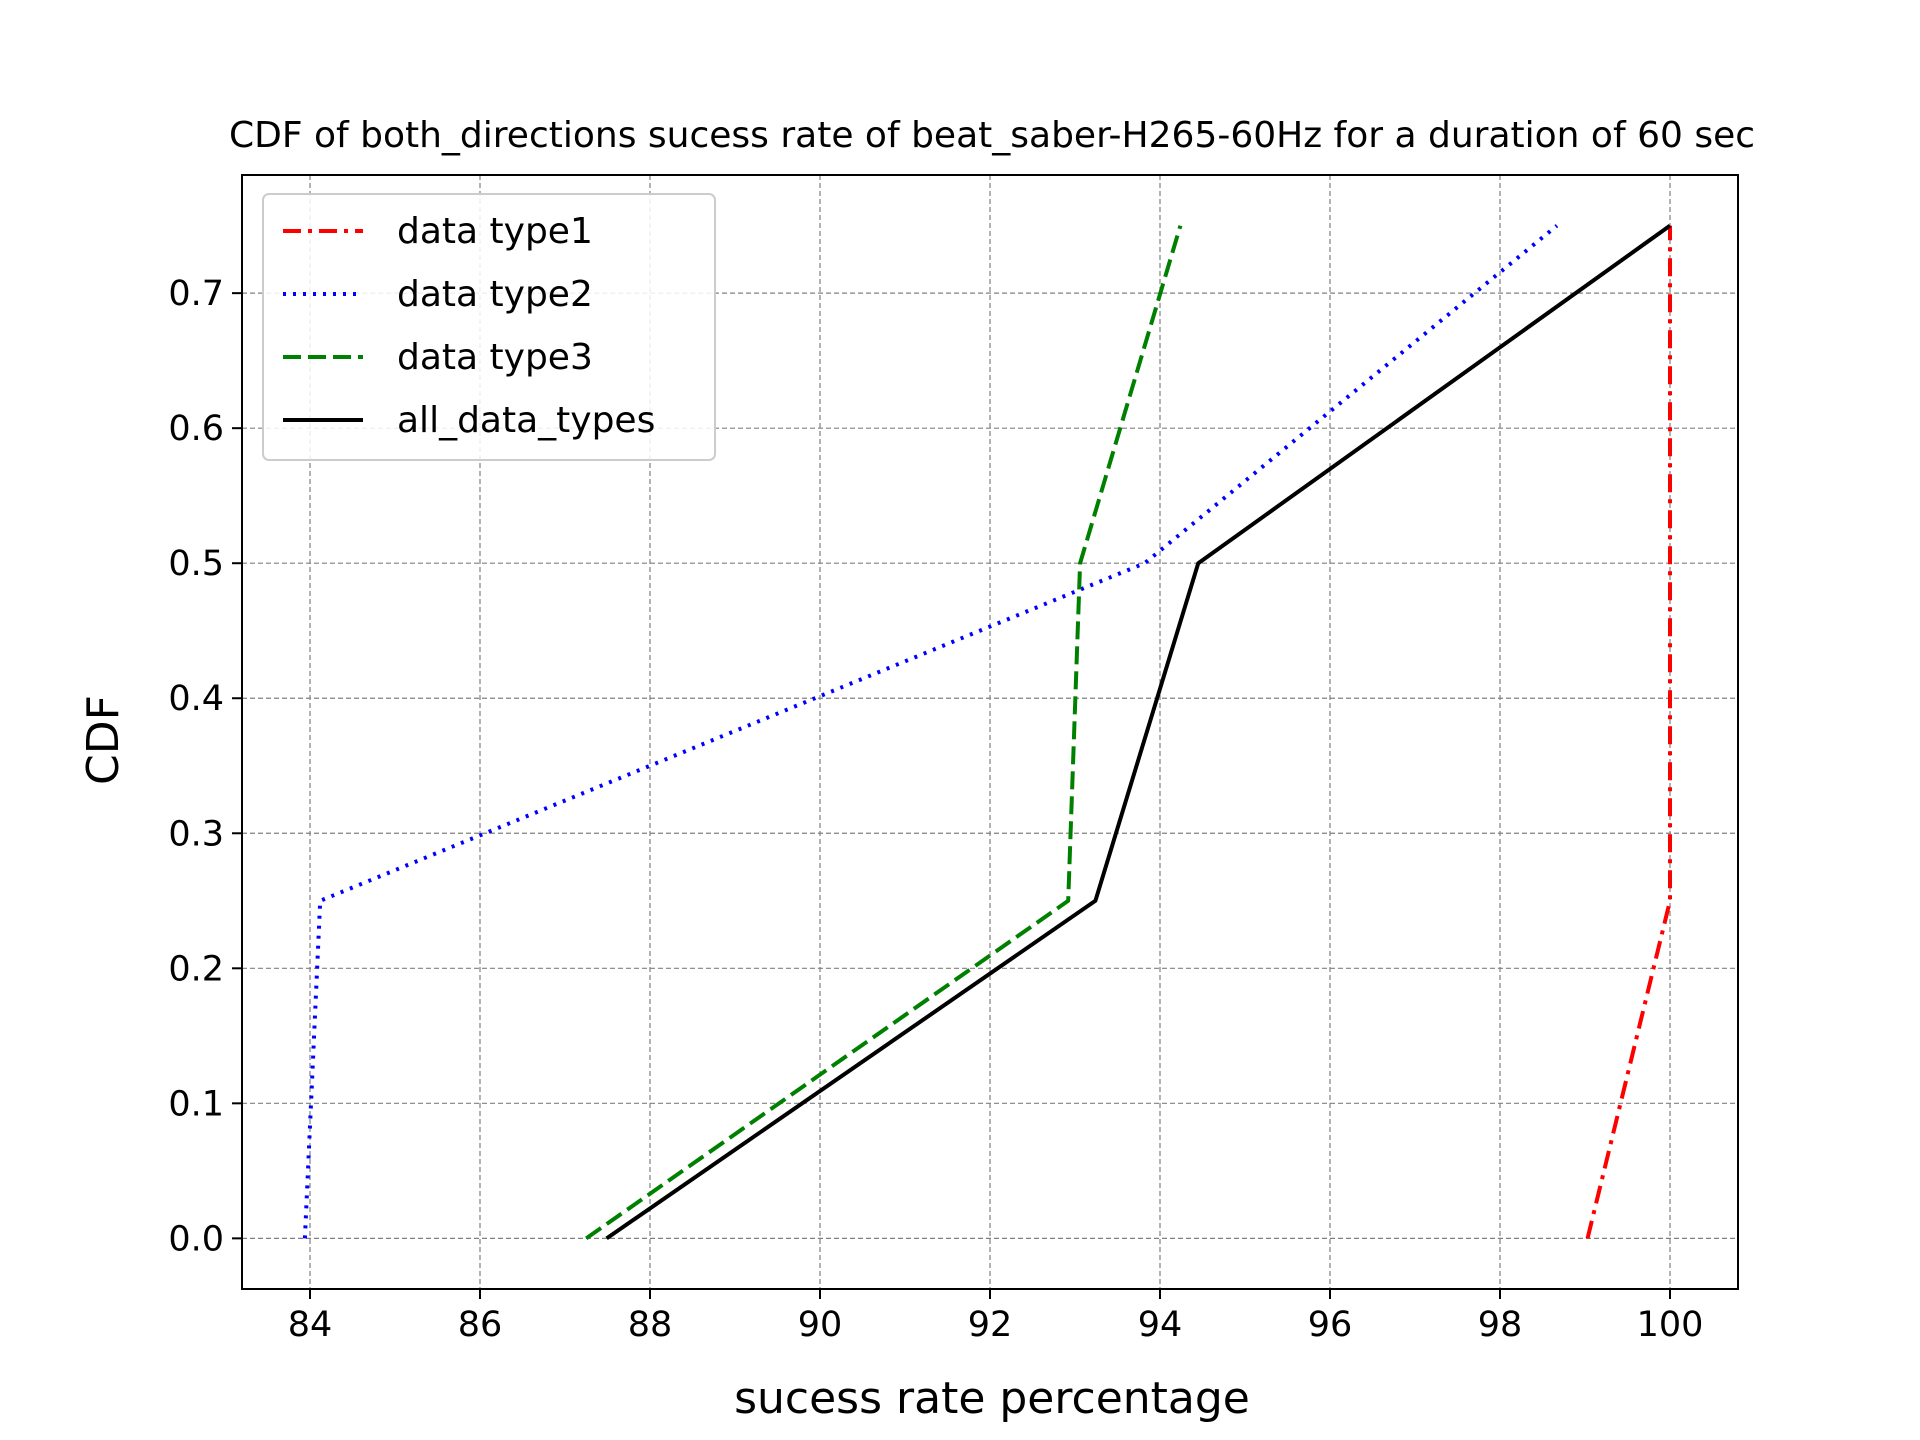 This screenshot has width=1920, height=1440. I want to click on legend-label: data type3, so click(495, 357).